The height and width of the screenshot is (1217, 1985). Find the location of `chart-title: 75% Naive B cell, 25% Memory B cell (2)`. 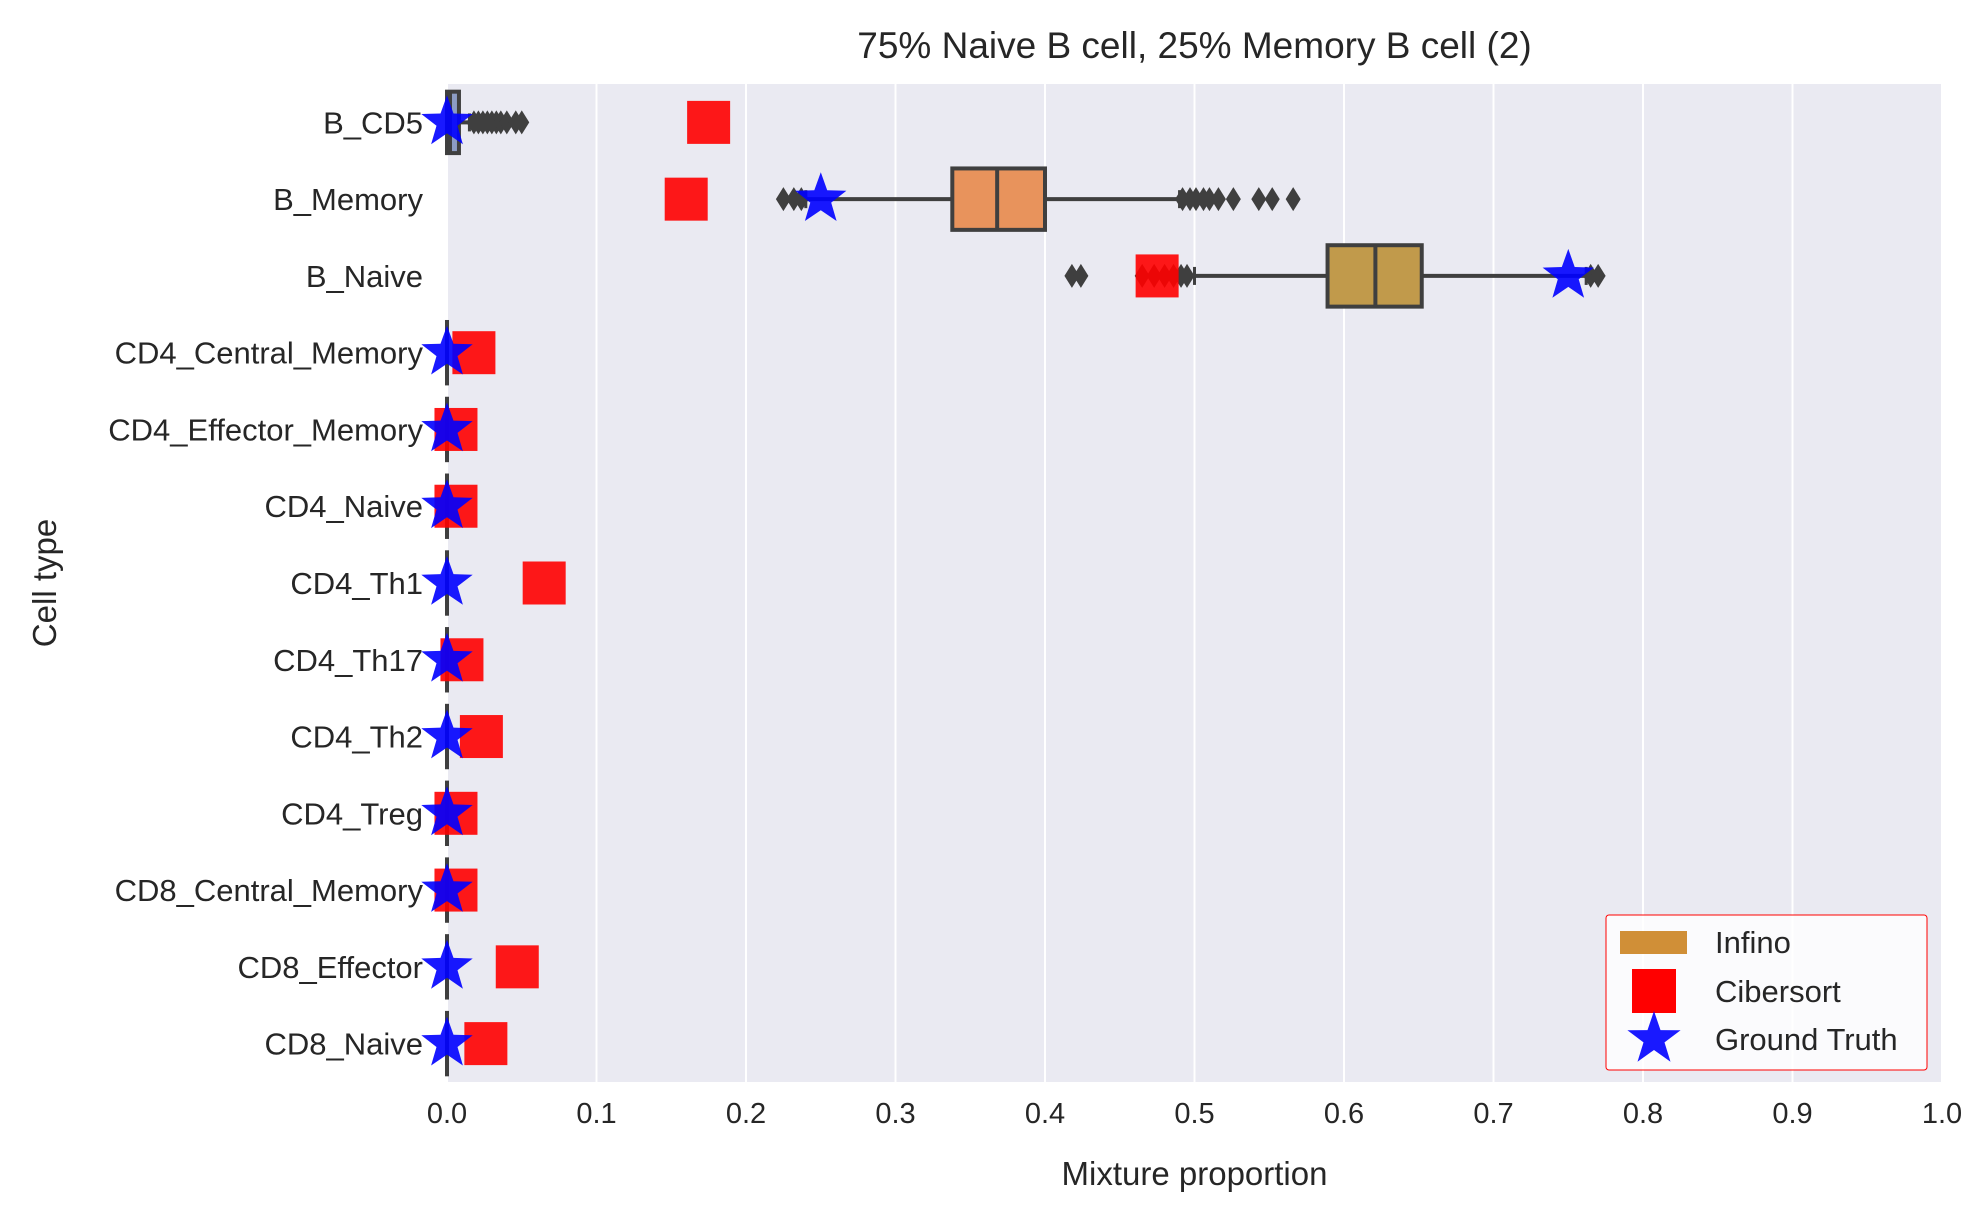

chart-title: 75% Naive B cell, 25% Memory B cell (2) is located at coordinates (1194, 45).